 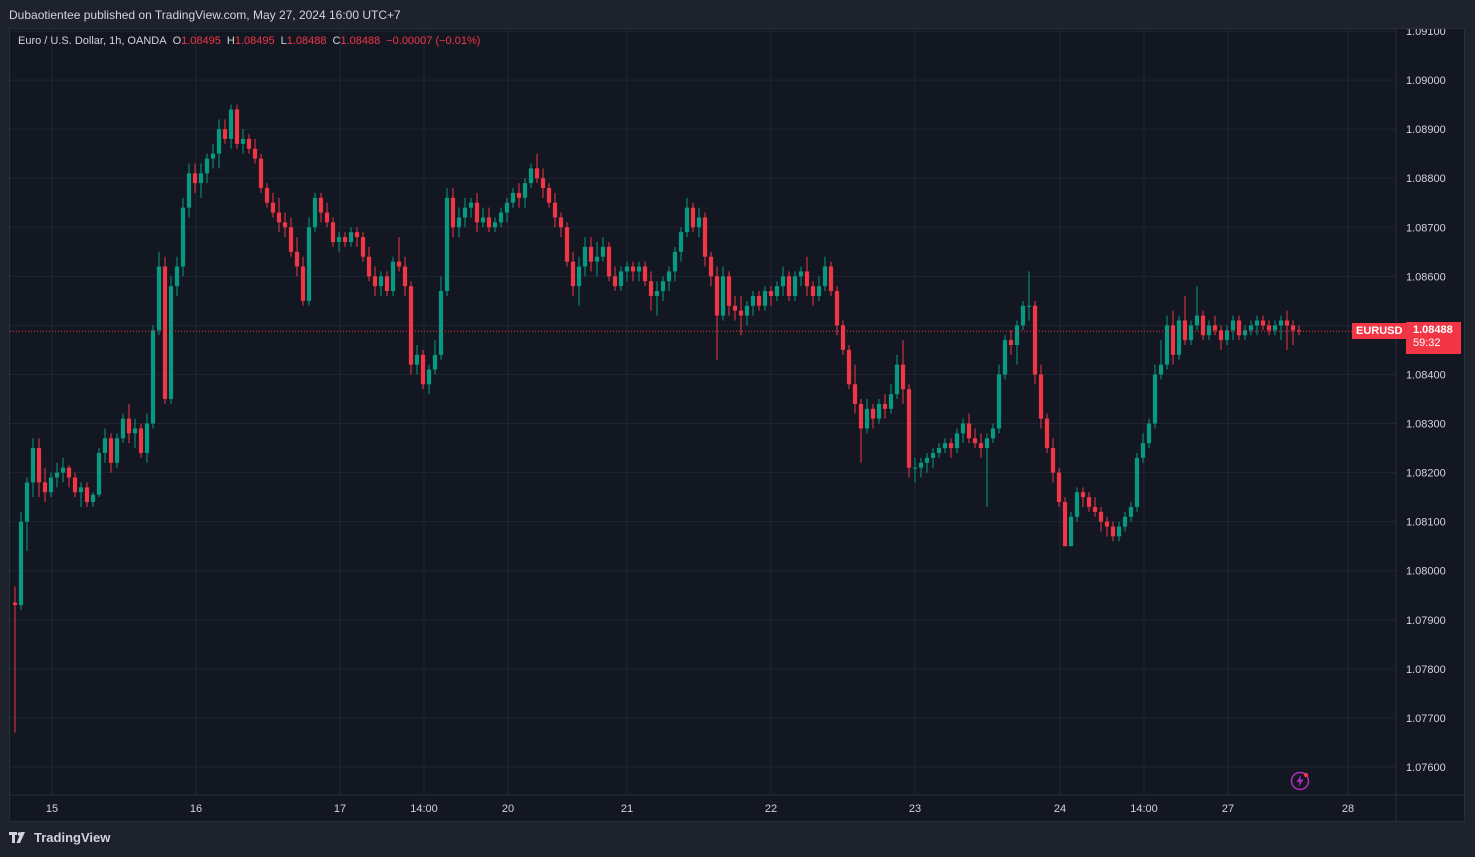 I want to click on time-axis: 15 16 17 14:00 20 21 22 23 24 14:00 27 28, so click(x=700, y=809).